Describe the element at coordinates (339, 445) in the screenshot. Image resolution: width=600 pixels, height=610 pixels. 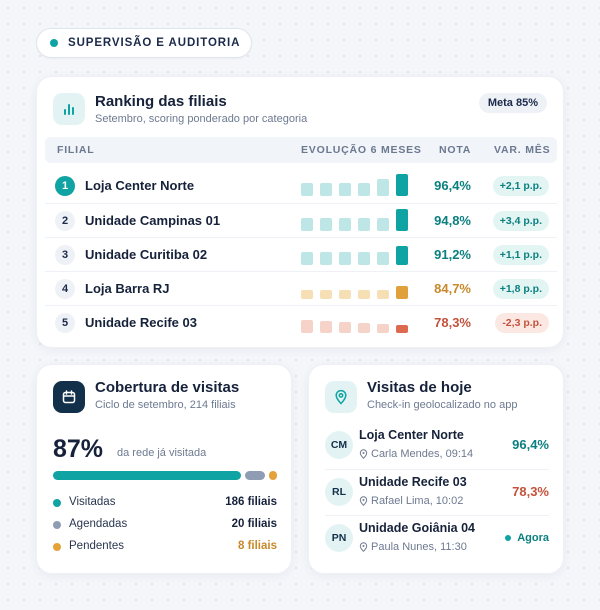
I see `avatar: CM` at that location.